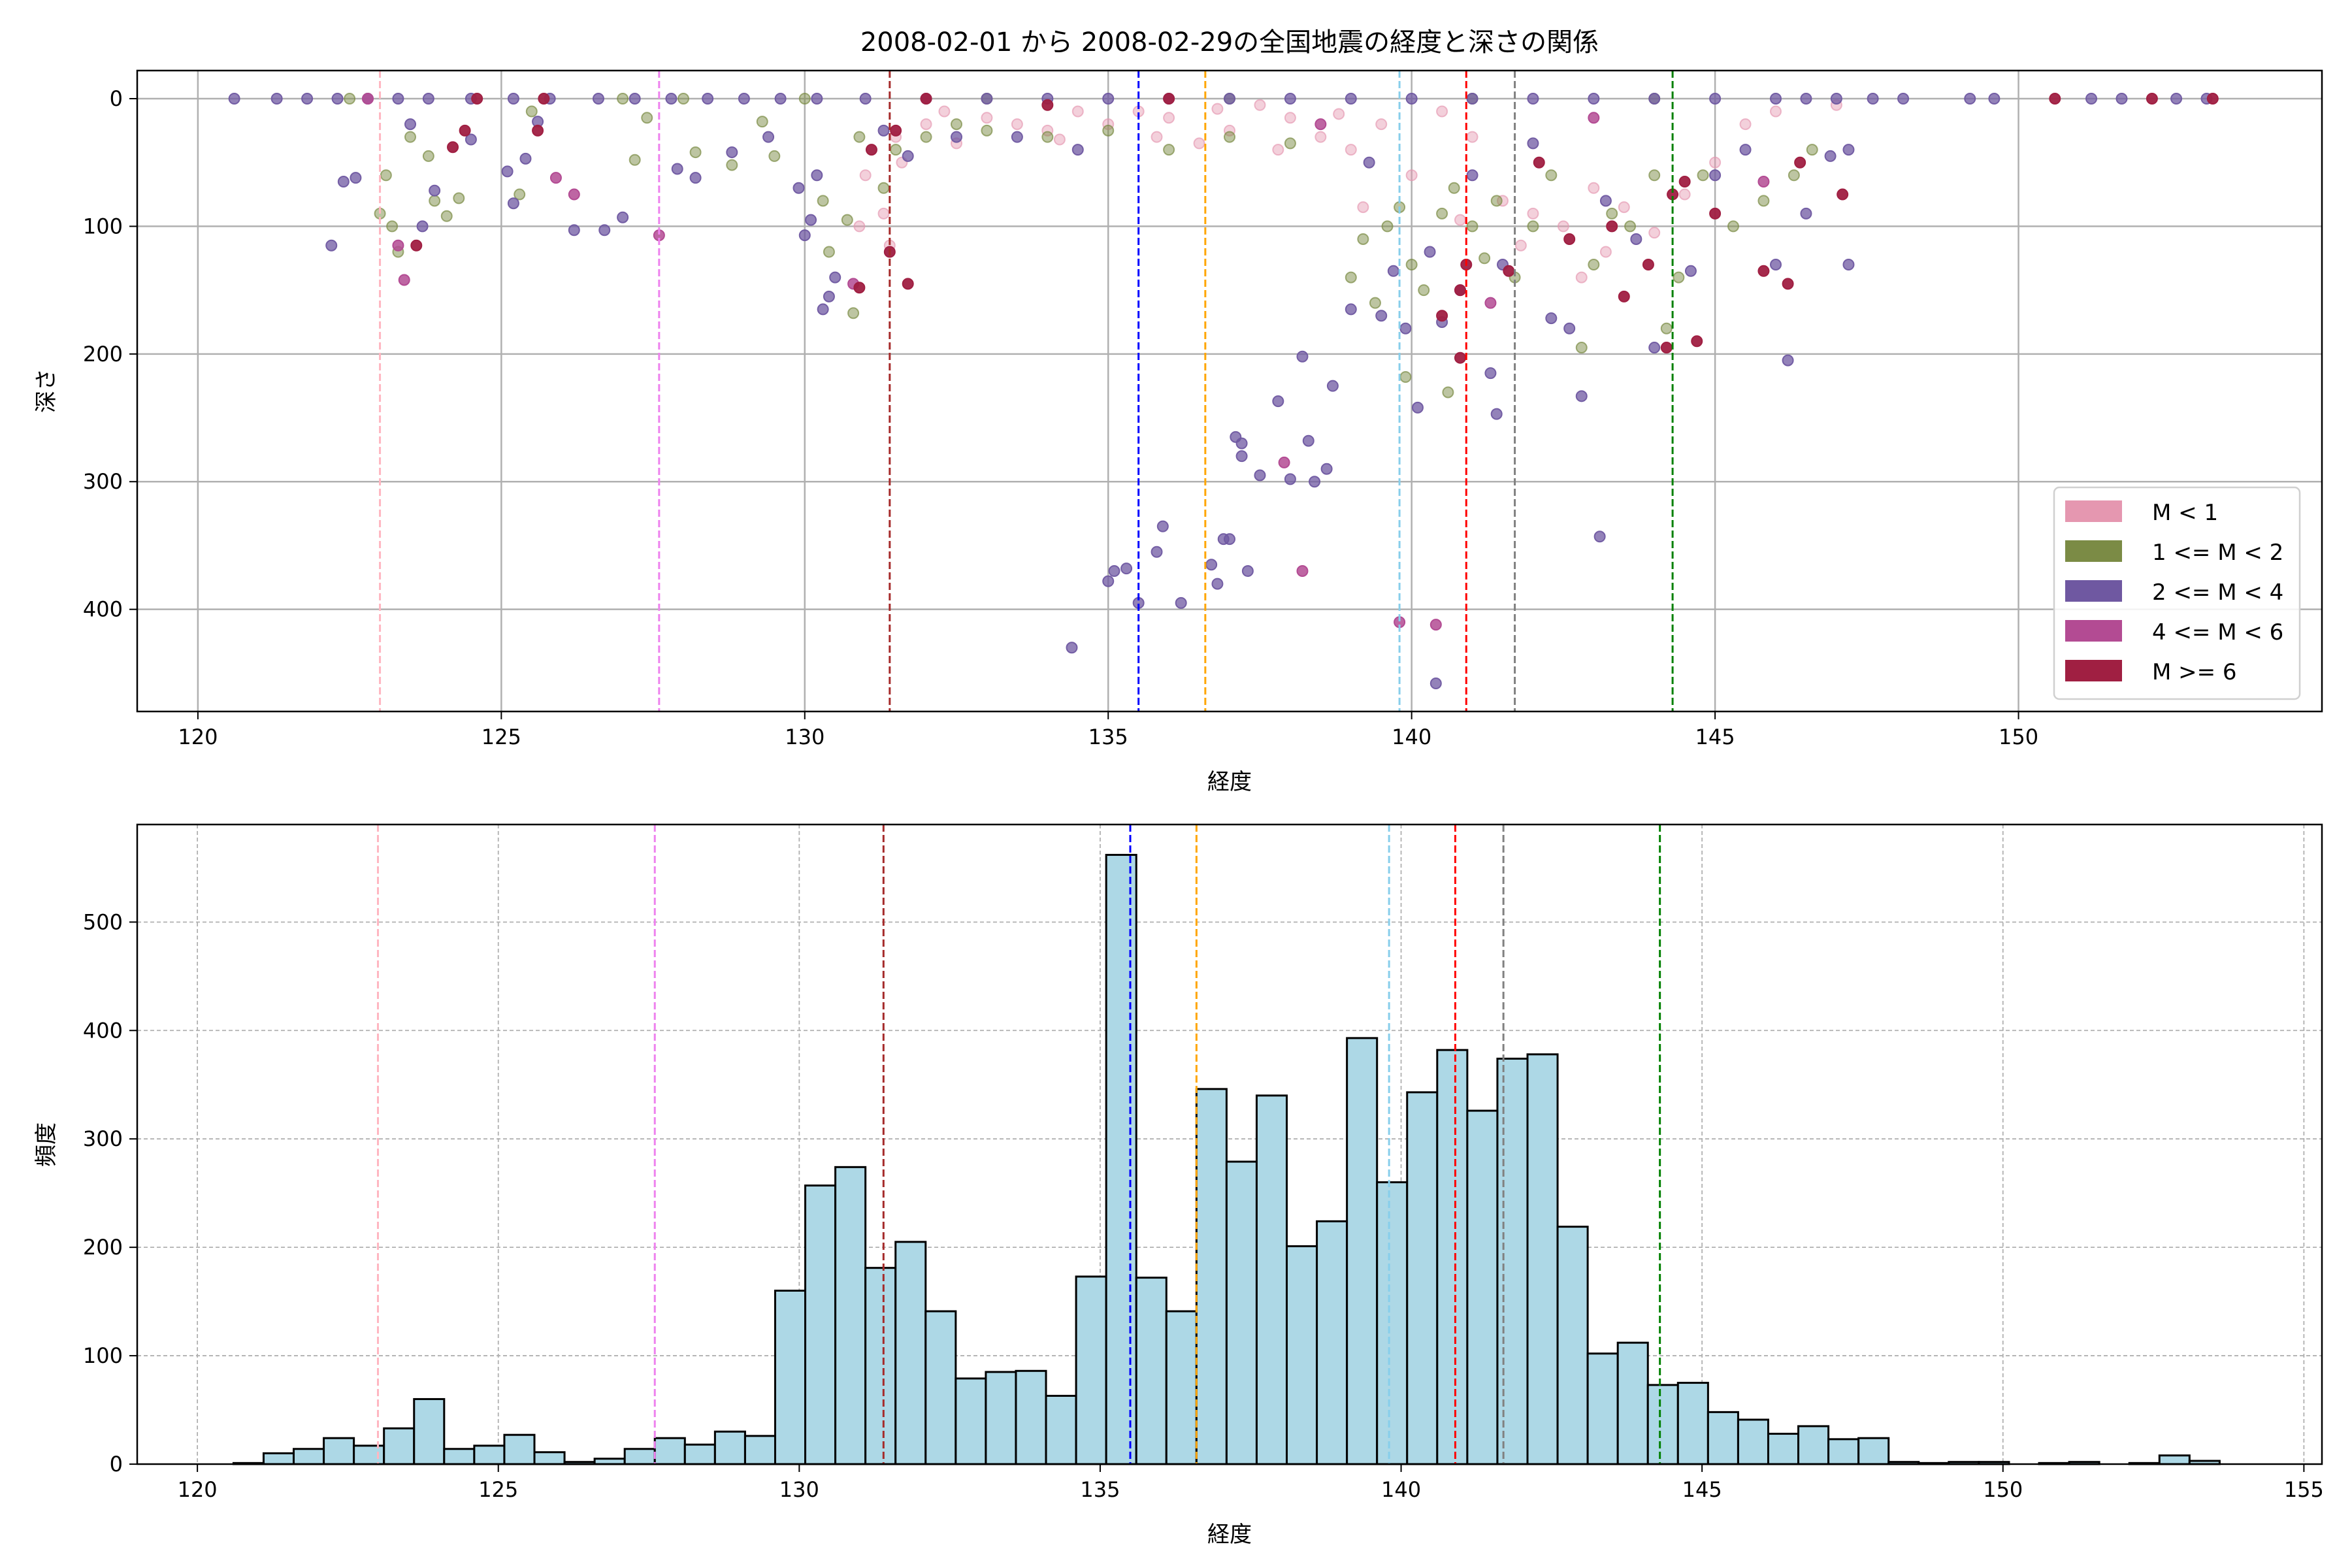 The image size is (2352, 1568). Describe the element at coordinates (2217, 593) in the screenshot. I see `legend-label: 2 <= M < 4` at that location.